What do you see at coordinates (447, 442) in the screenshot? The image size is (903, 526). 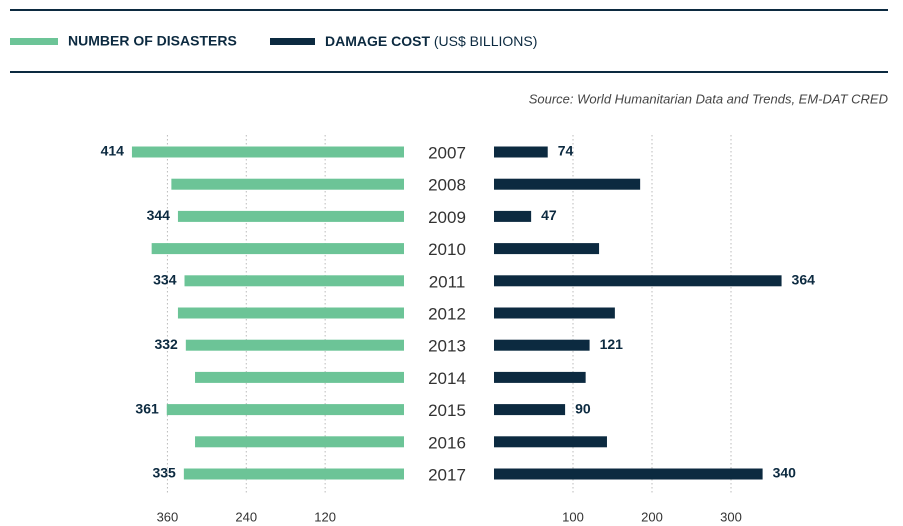 I see `year-label: 2016` at bounding box center [447, 442].